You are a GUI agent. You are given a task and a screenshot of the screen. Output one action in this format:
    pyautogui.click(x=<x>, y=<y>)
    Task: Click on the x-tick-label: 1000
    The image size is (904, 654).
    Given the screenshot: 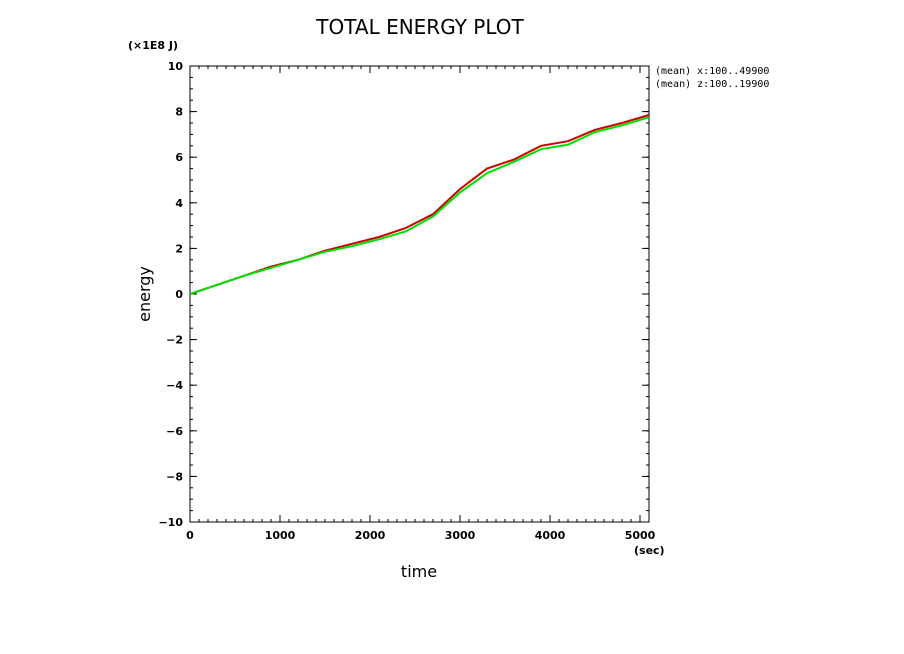 What is the action you would take?
    pyautogui.click(x=280, y=535)
    